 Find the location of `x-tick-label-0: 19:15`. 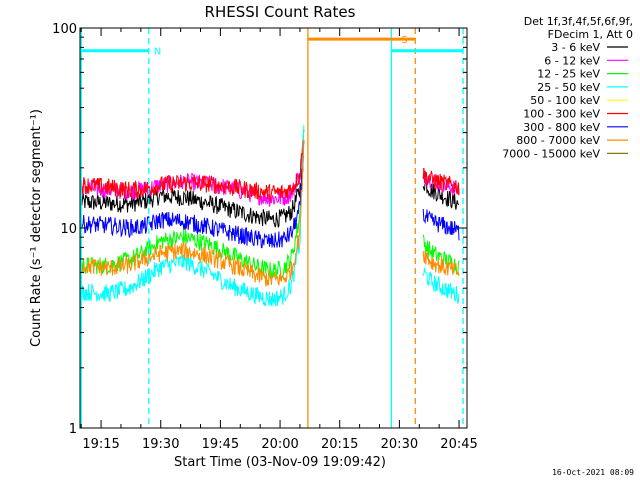

x-tick-label-0: 19:15 is located at coordinates (100, 444).